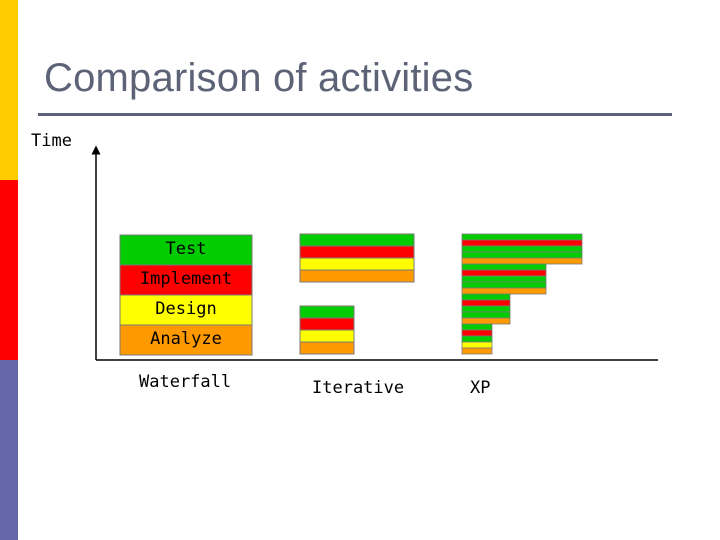 This screenshot has height=540, width=720. I want to click on waterfall-implement-block, so click(186, 280).